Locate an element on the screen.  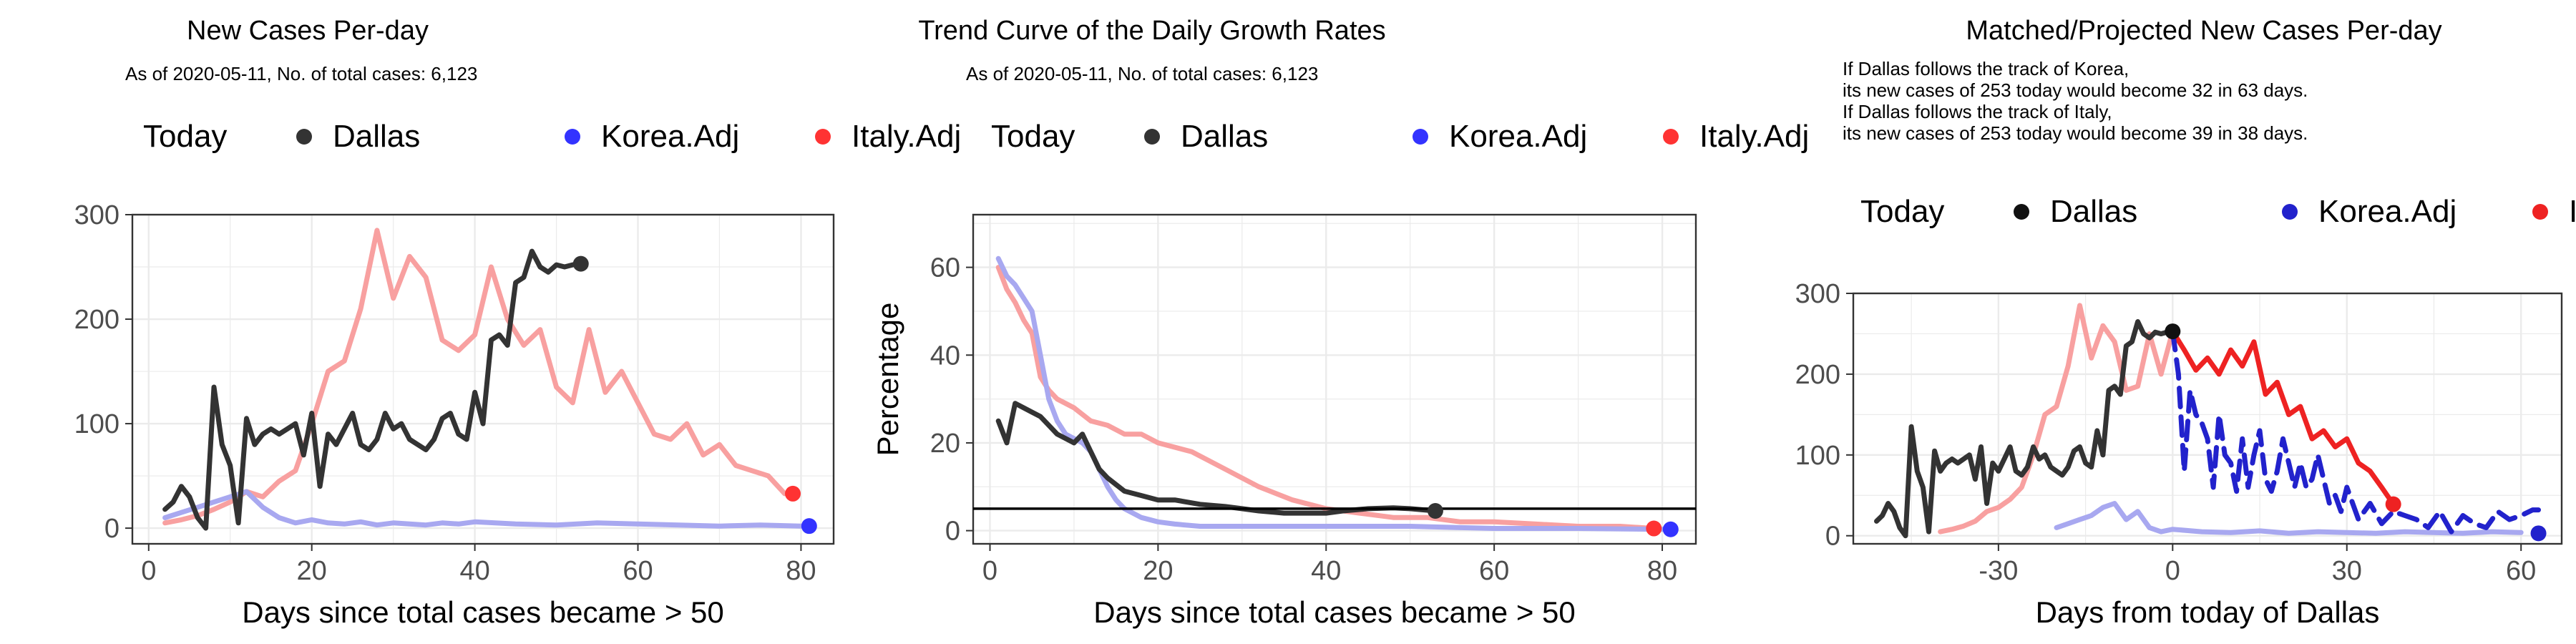
y-tick-label: 20 is located at coordinates (945, 444).